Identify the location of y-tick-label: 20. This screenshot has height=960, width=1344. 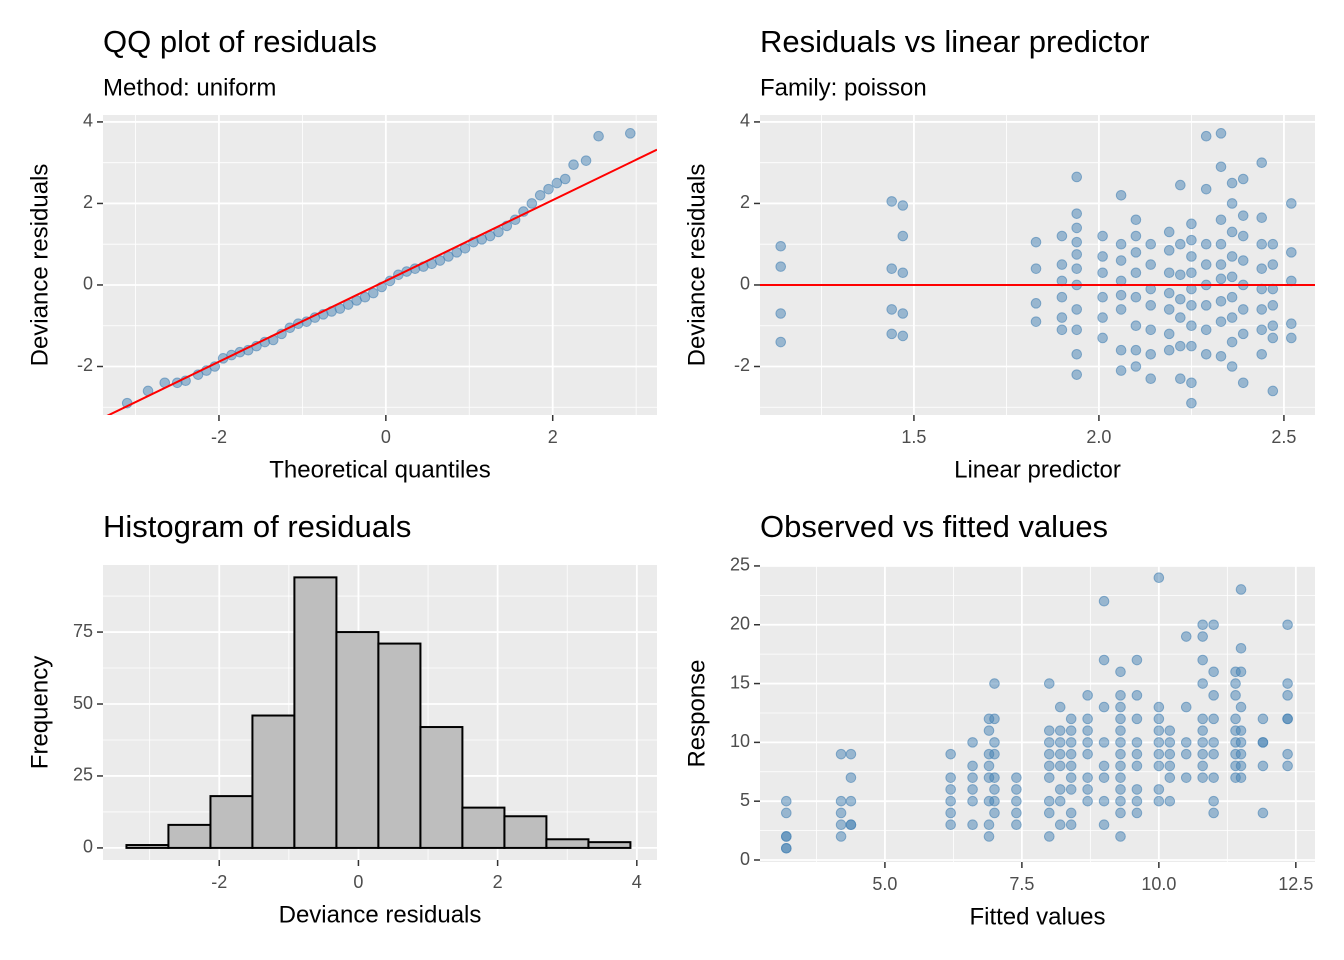
(740, 624).